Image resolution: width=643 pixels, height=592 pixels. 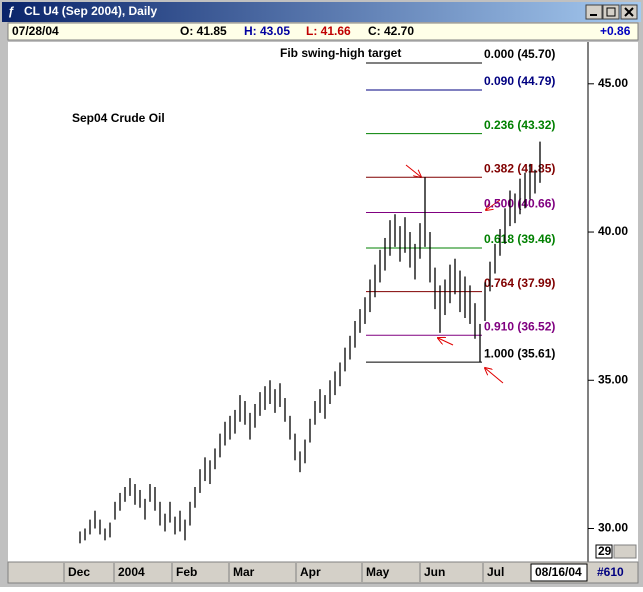 I want to click on y-tick-label: 45.00, so click(x=613, y=83).